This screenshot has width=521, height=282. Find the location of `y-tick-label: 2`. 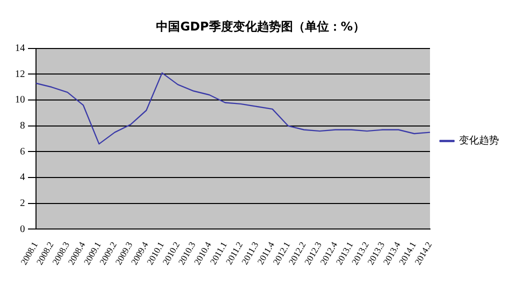

y-tick-label: 2 is located at coordinates (22, 203).